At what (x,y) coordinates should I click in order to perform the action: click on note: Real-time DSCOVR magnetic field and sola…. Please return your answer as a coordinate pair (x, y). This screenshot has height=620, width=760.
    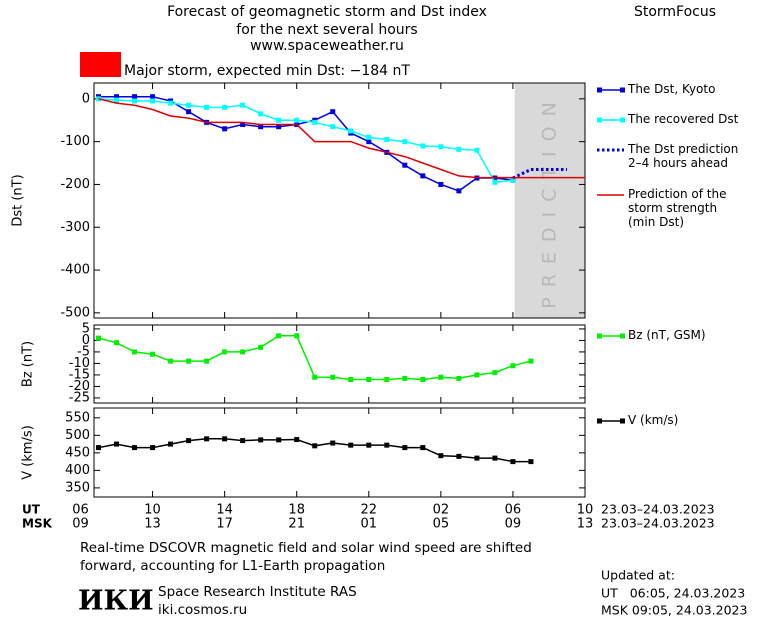
    Looking at the image, I should click on (306, 548).